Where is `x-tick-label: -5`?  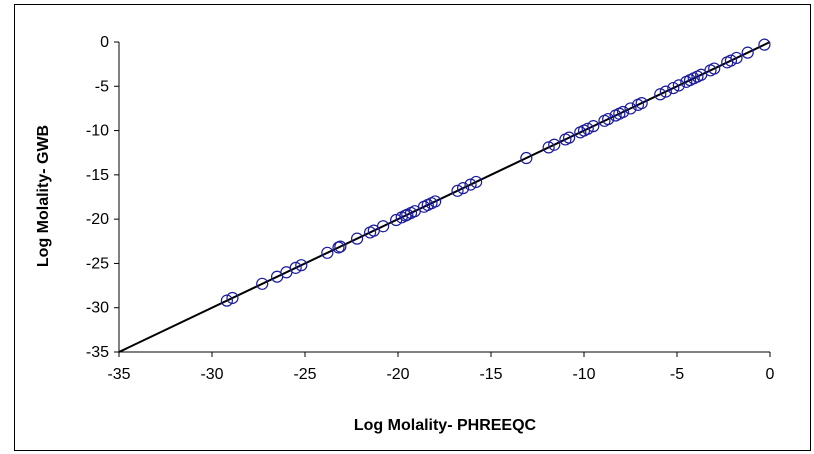 x-tick-label: -5 is located at coordinates (677, 374).